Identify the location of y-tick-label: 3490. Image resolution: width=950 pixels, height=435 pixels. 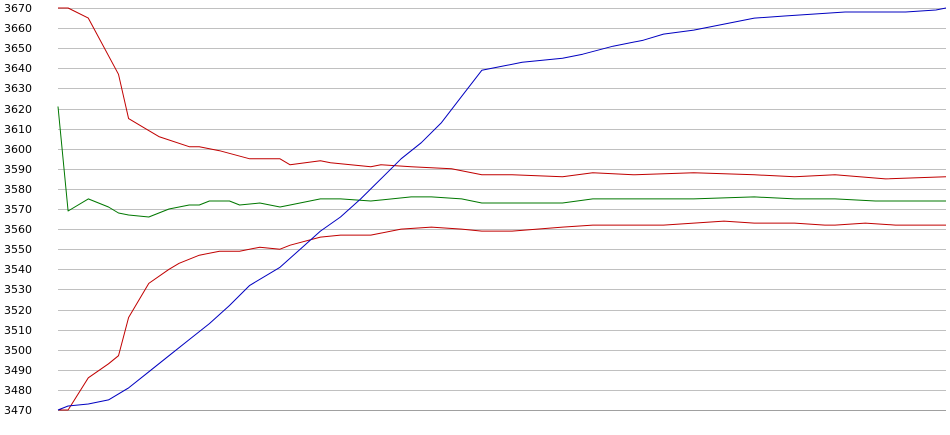
(18, 370).